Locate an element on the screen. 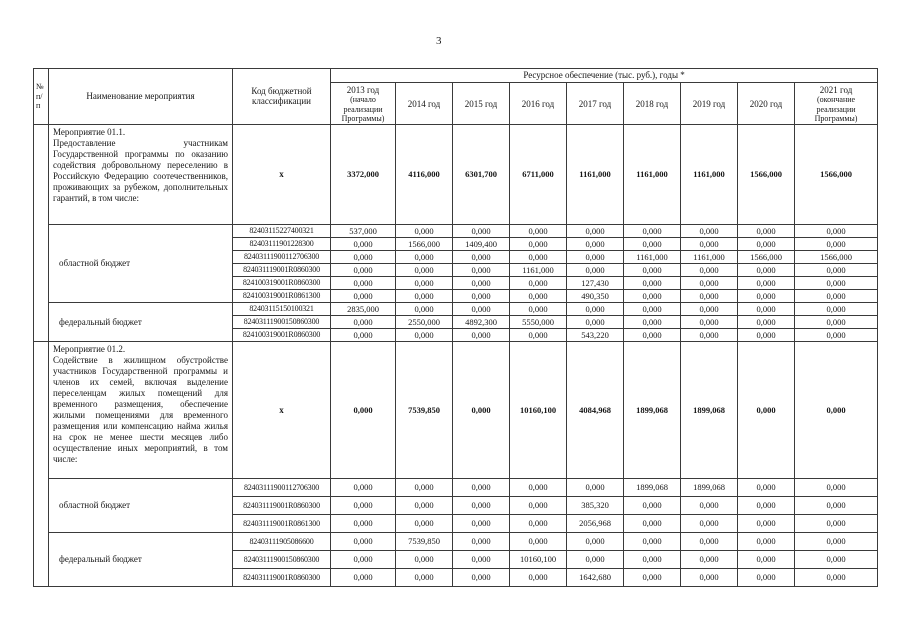  value-cell: 1409,400 is located at coordinates (481, 243).